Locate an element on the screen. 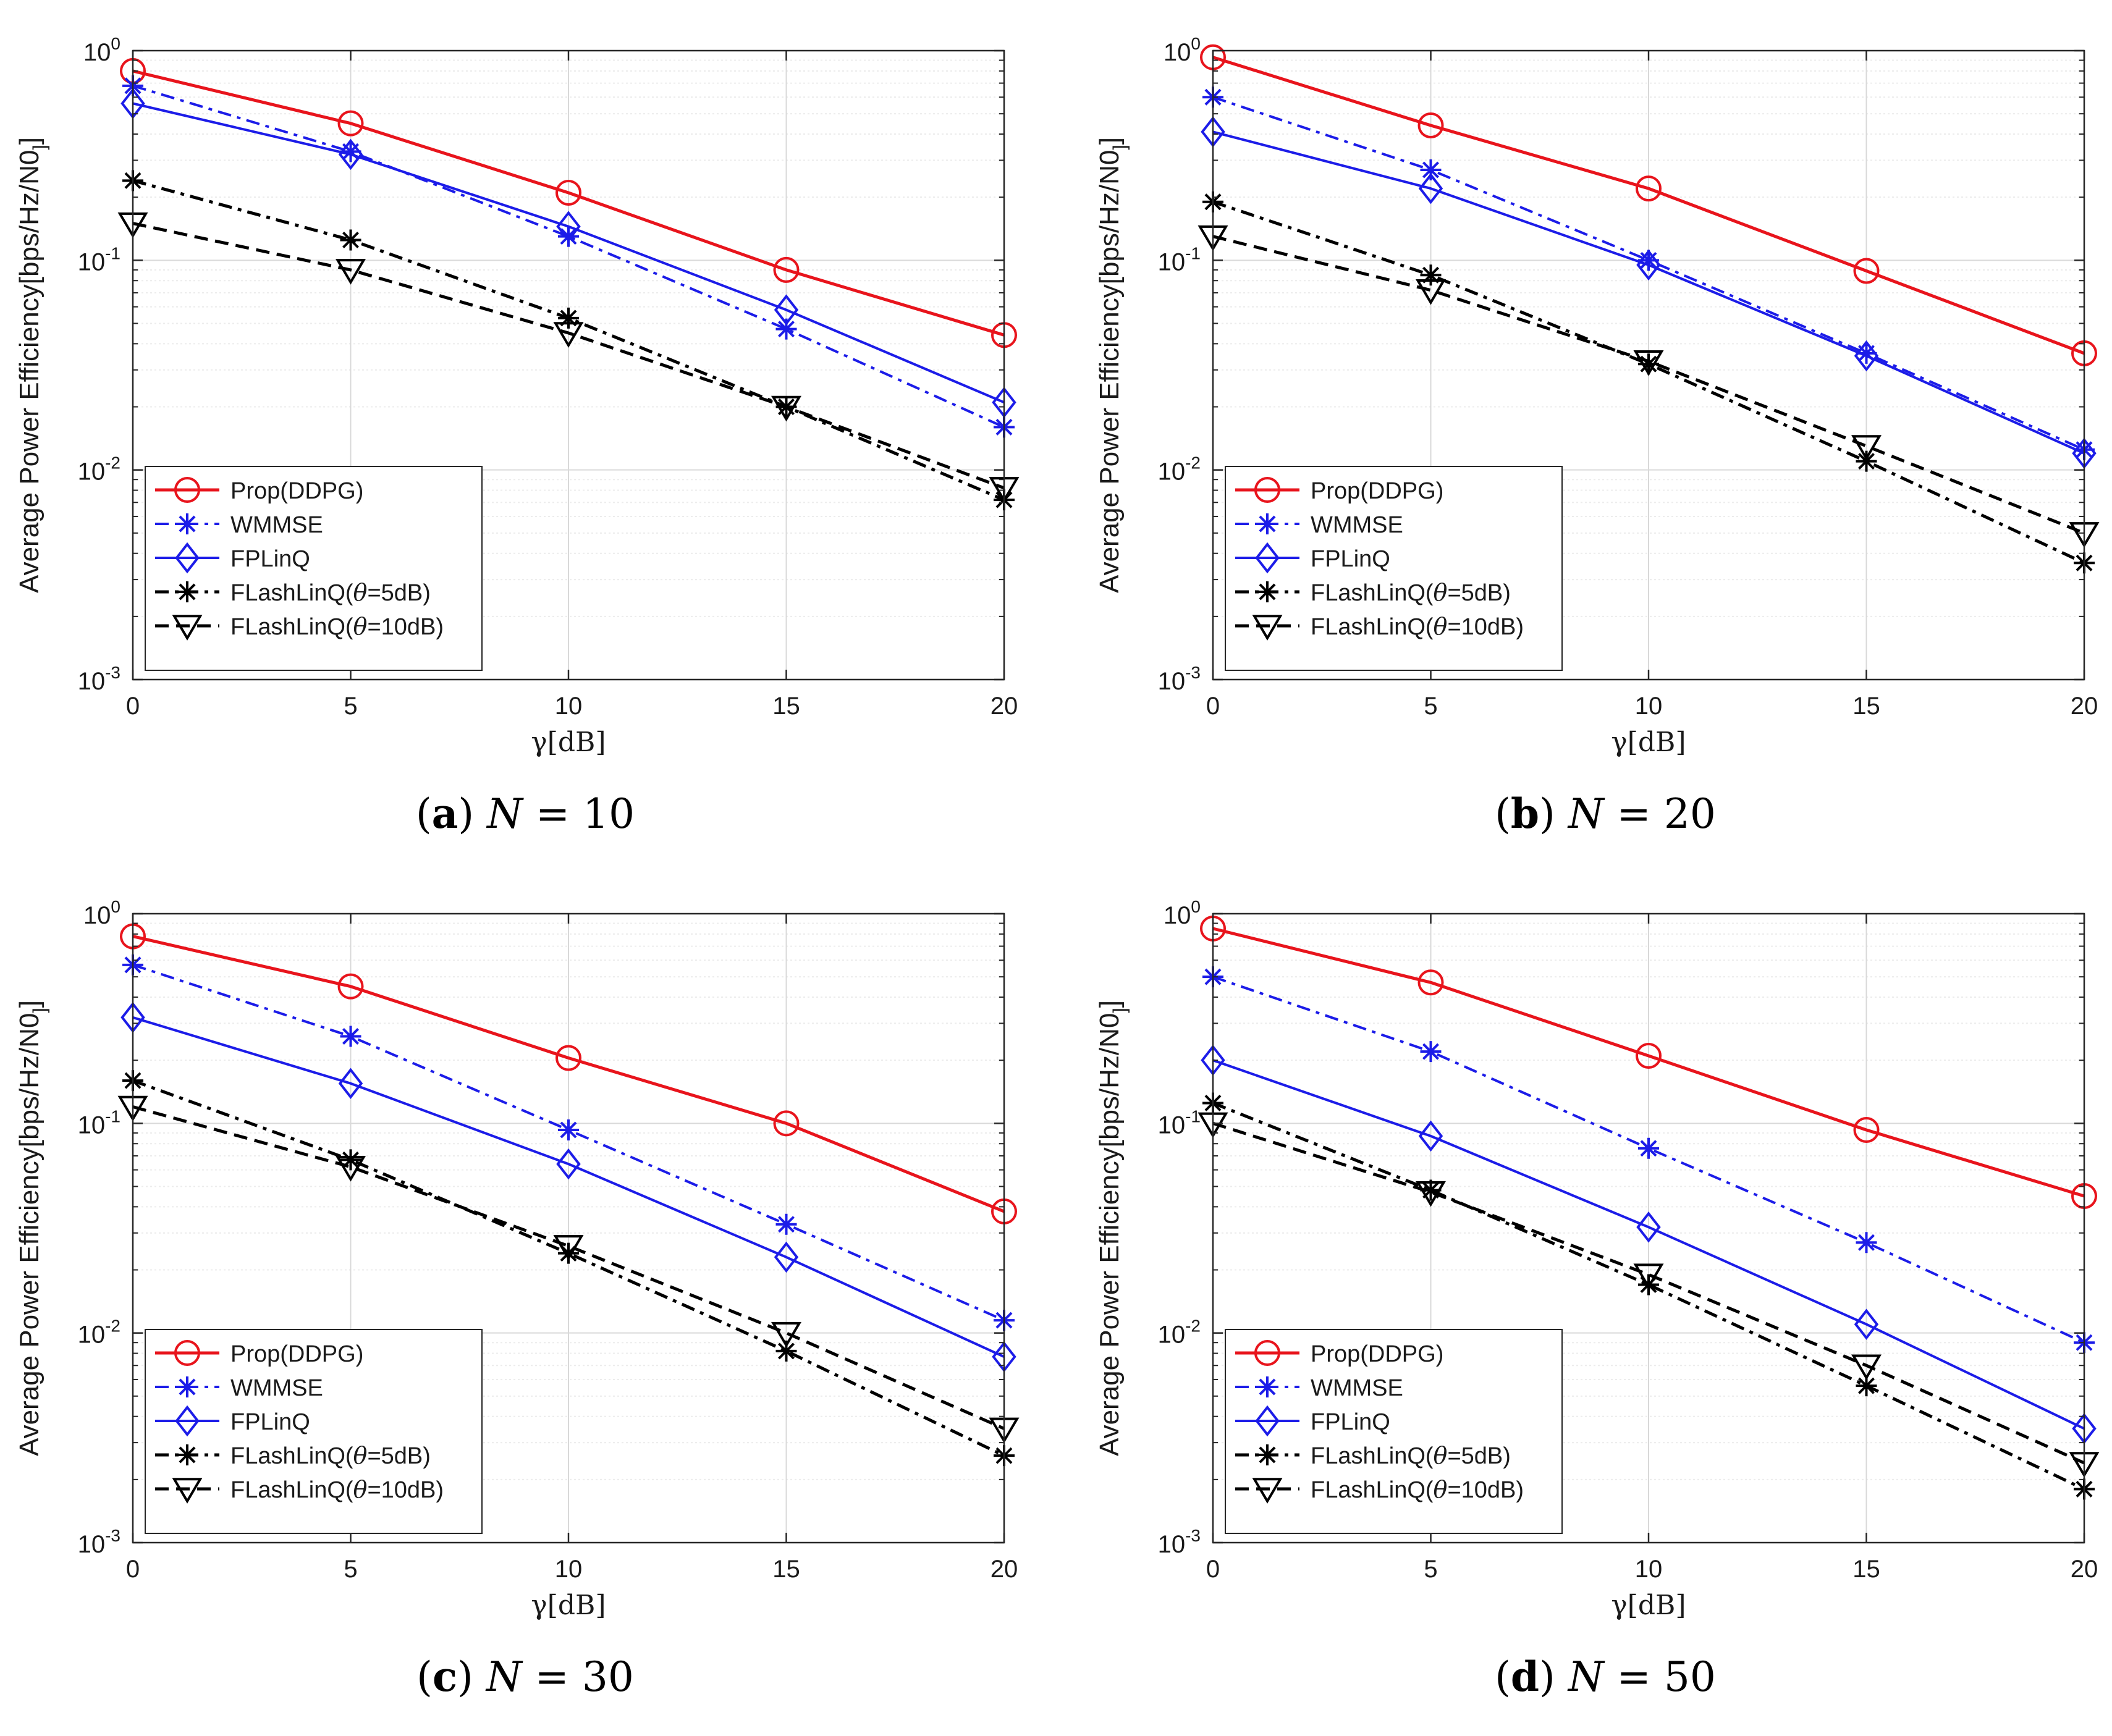 This screenshot has width=2112, height=1736. legend-marker-flash10 is located at coordinates (187, 1491).